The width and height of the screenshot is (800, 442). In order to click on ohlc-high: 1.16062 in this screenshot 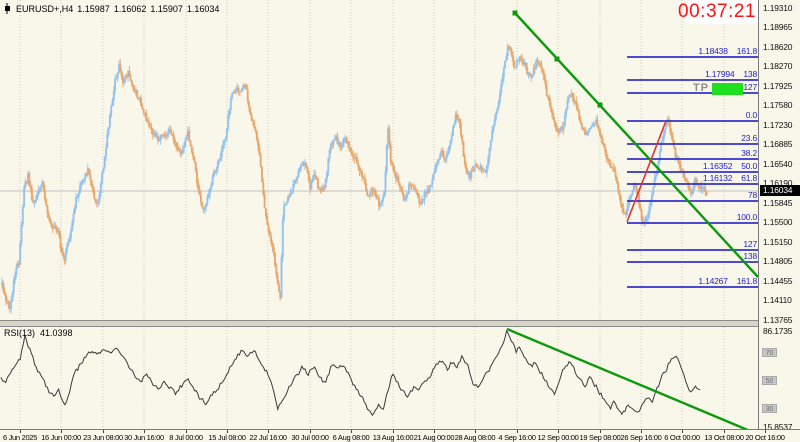, I will do `click(130, 8)`.